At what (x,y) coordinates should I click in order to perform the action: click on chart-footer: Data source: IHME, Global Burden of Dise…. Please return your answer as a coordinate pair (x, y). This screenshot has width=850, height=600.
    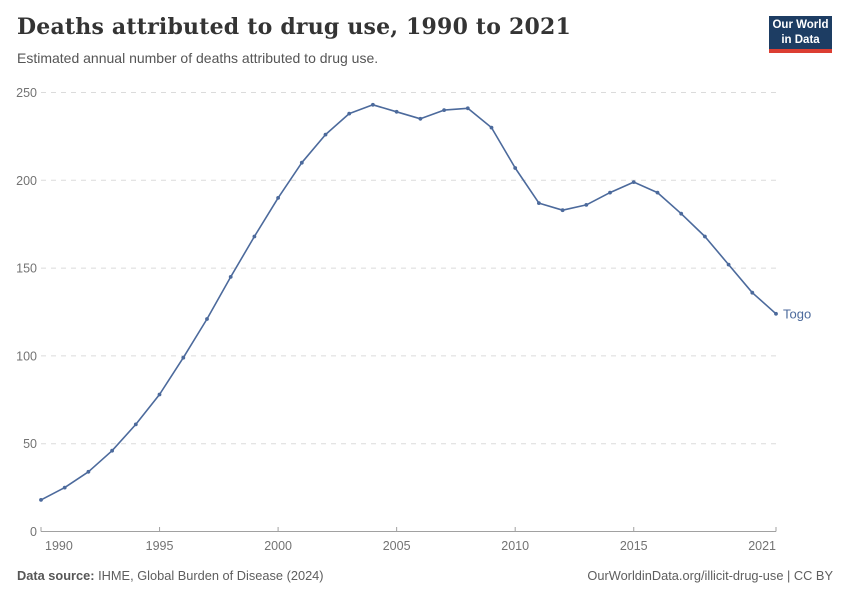
    Looking at the image, I should click on (425, 575).